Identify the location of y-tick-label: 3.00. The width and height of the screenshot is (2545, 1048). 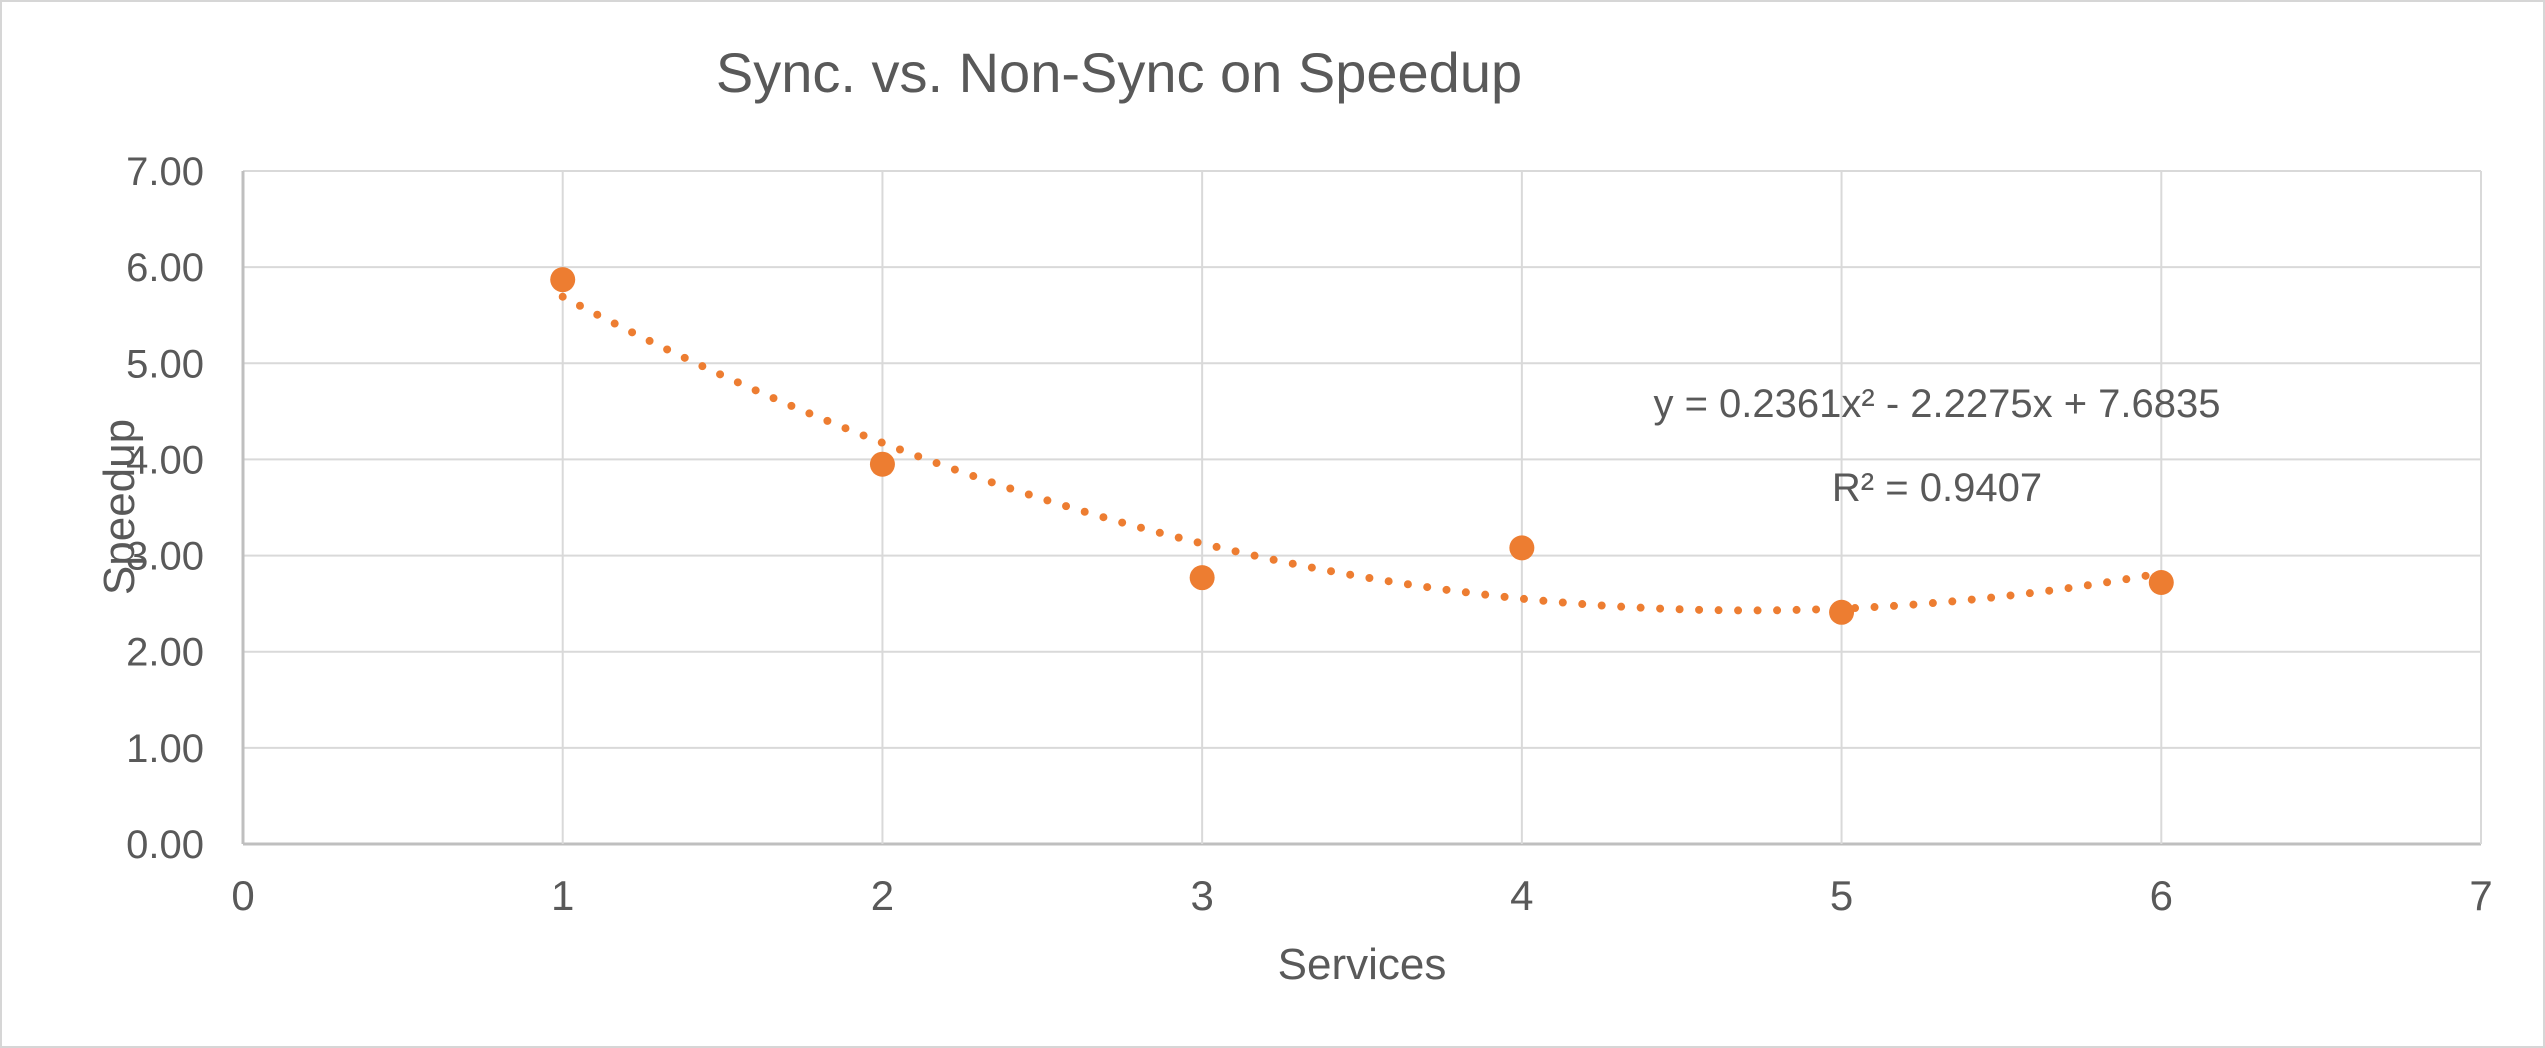
(165, 557).